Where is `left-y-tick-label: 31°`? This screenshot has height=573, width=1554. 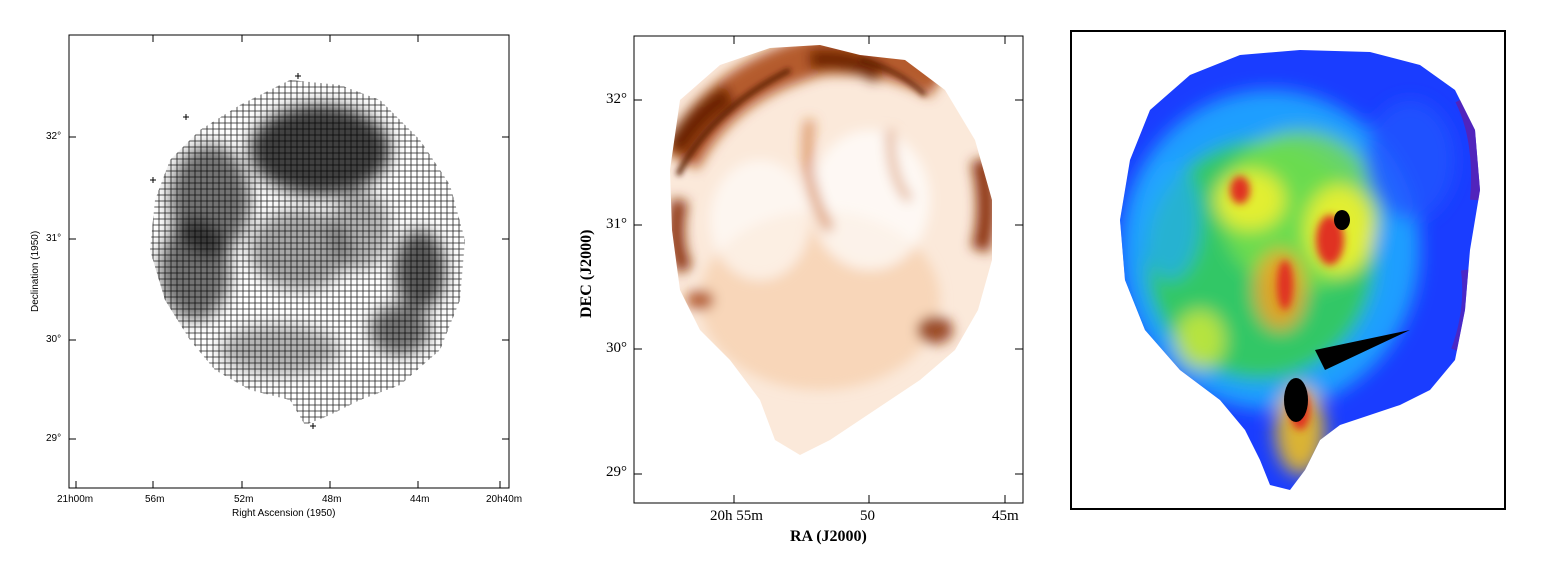 left-y-tick-label: 31° is located at coordinates (54, 238).